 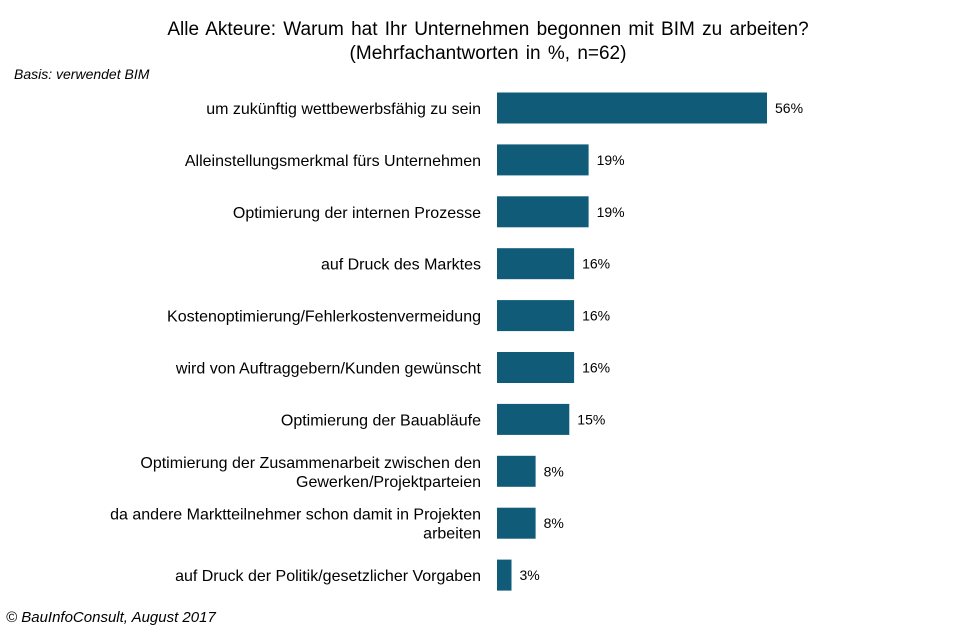 What do you see at coordinates (328, 369) in the screenshot?
I see `category-label-5: wird von Auftraggebern/Kunden gewünscht` at bounding box center [328, 369].